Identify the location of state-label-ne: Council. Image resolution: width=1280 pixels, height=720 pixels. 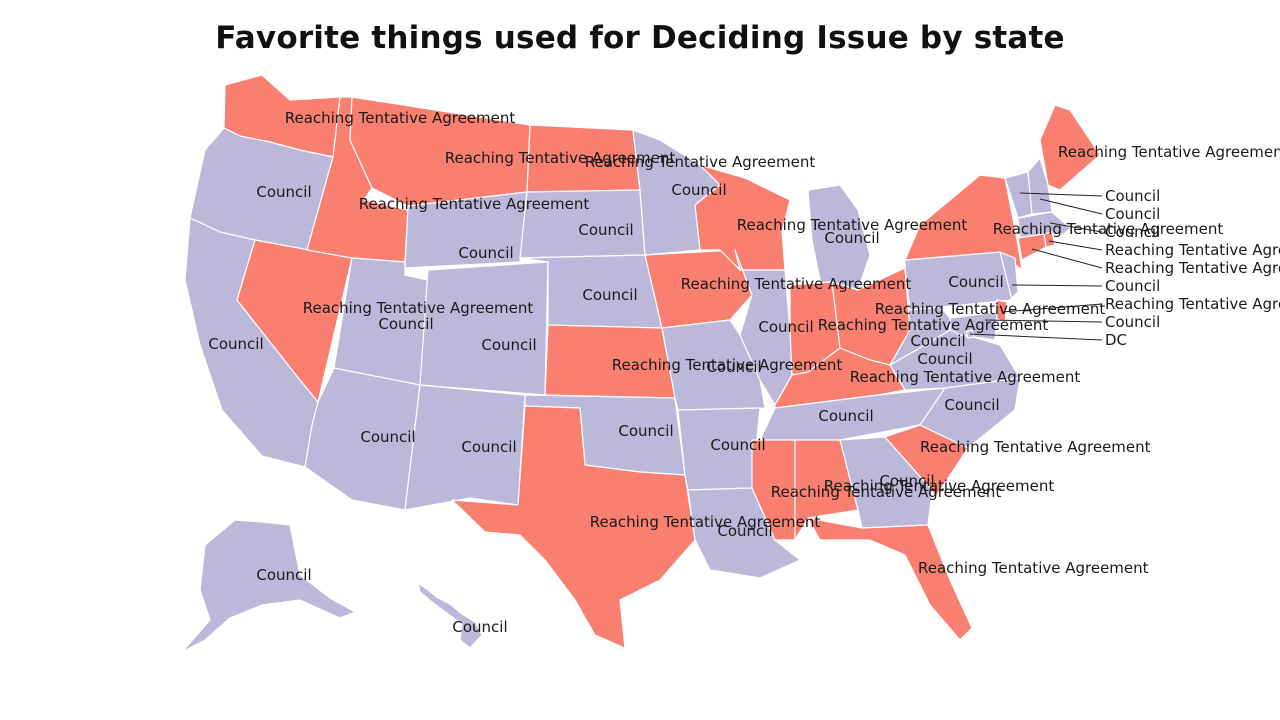
(609, 295).